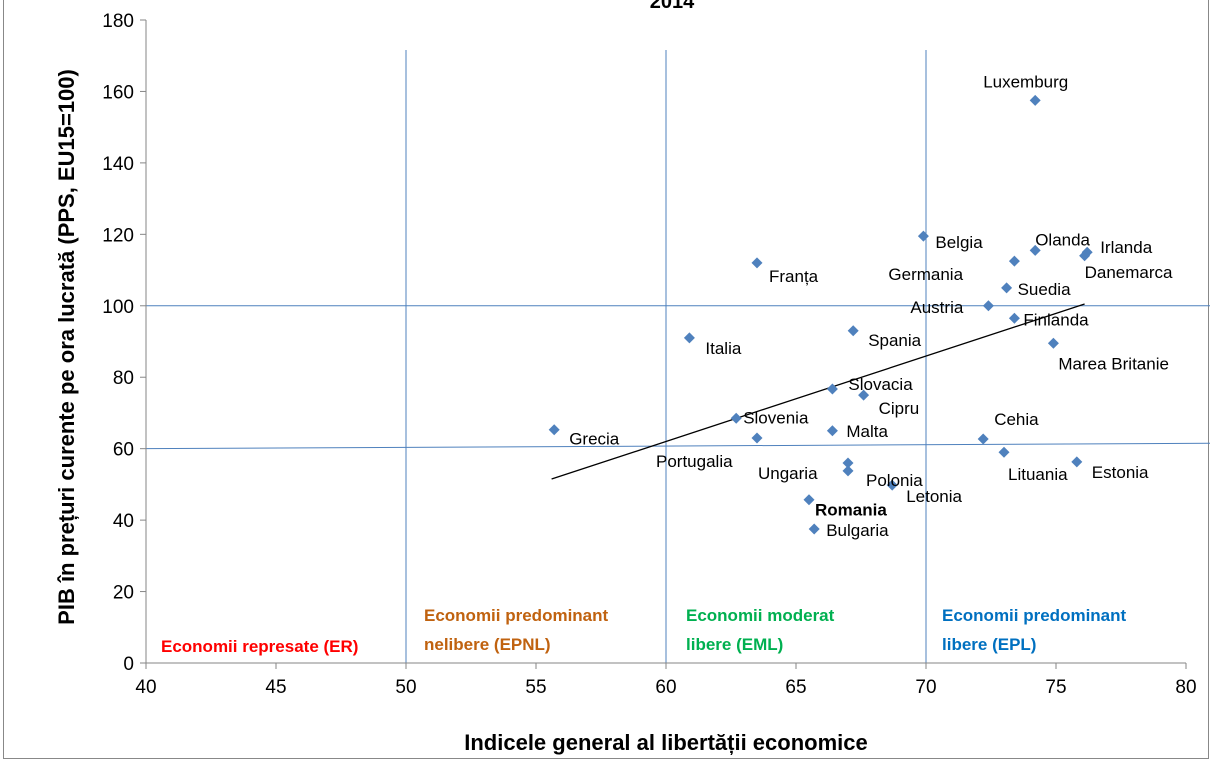 This screenshot has height=760, width=1210. What do you see at coordinates (776, 417) in the screenshot?
I see `point-label: Slovenia` at bounding box center [776, 417].